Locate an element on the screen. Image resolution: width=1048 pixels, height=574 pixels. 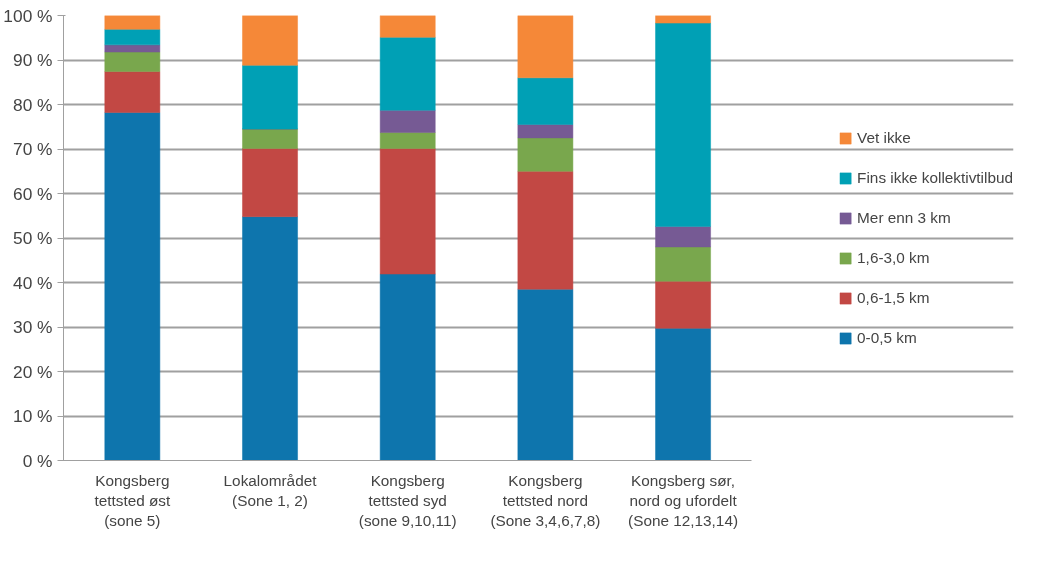
x-tick-label: Kongsberg tettsted øst (sone 5) is located at coordinates (132, 500).